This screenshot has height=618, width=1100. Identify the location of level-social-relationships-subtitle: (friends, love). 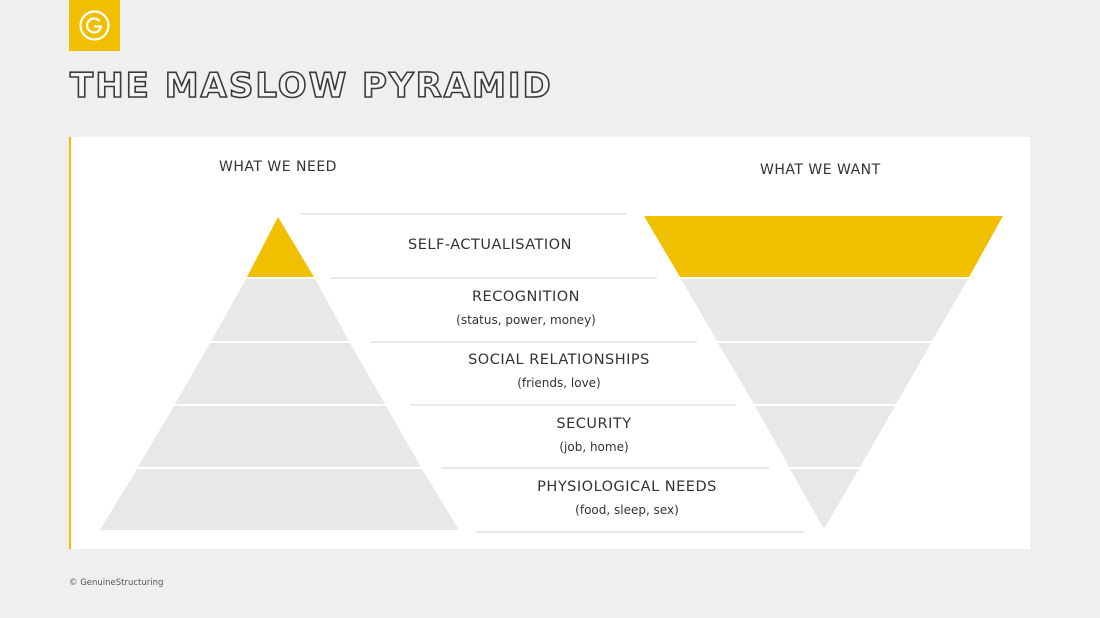
(559, 383).